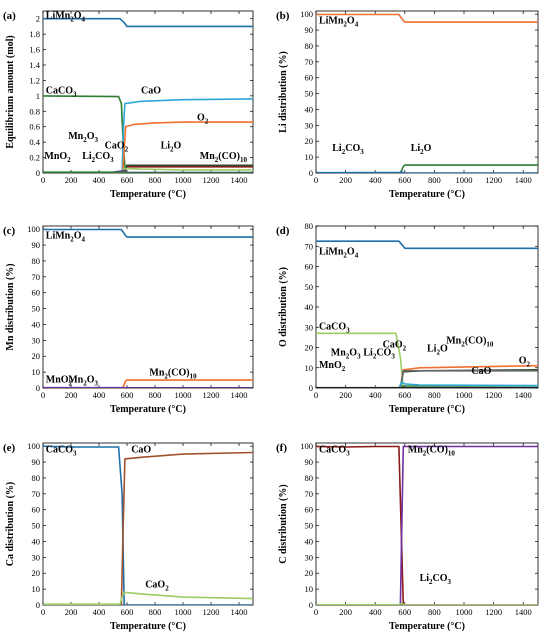  What do you see at coordinates (38, 96) in the screenshot?
I see `y-tick-label: 1` at bounding box center [38, 96].